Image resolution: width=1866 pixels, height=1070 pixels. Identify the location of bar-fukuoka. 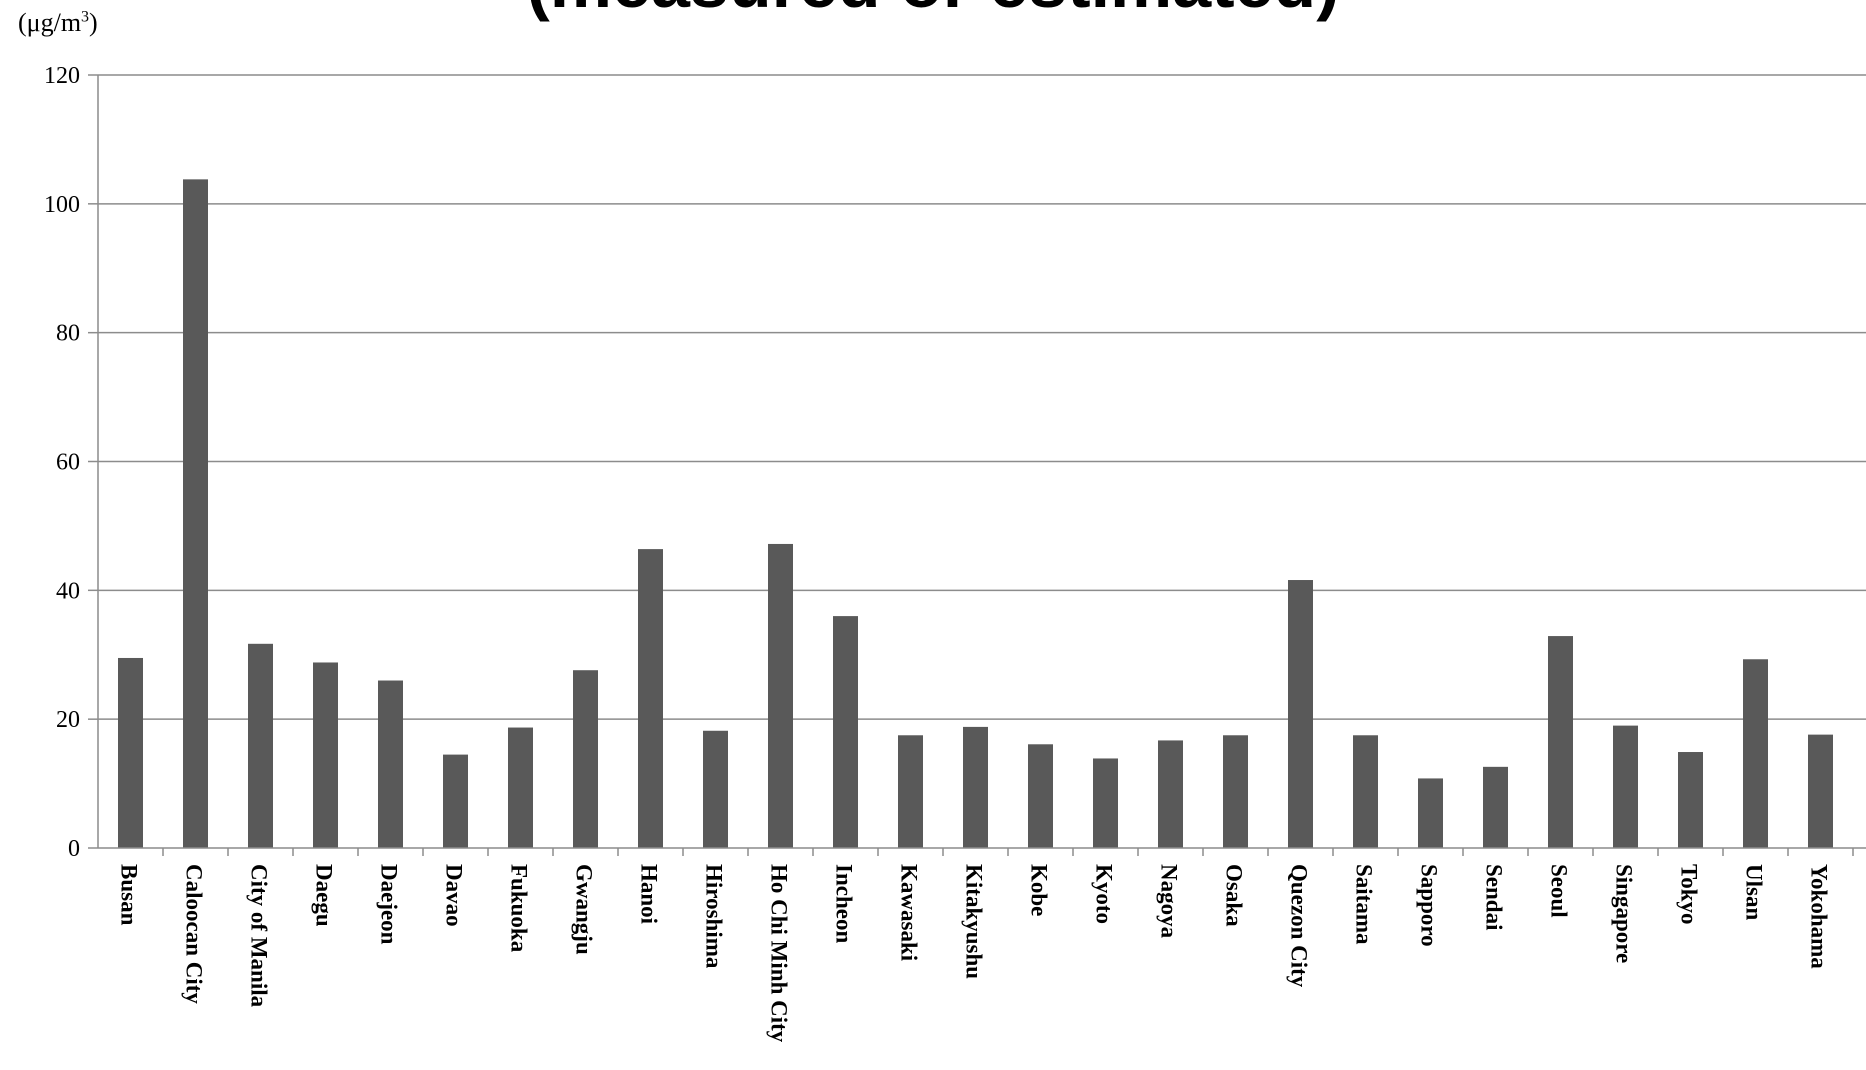
(520, 787).